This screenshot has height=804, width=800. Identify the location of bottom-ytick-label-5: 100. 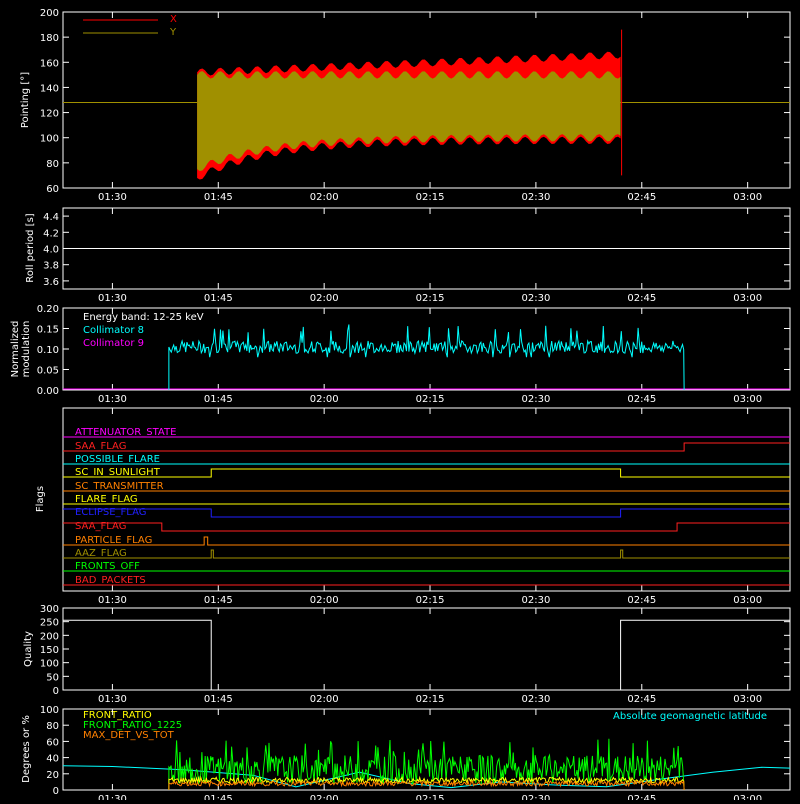
(49, 710).